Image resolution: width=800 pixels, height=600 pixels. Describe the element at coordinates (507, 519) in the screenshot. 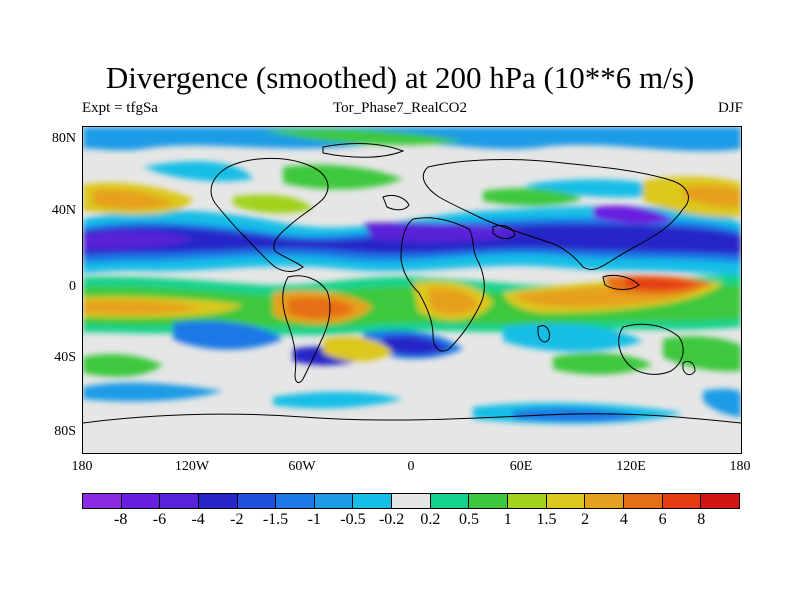

I see `colorbar-label: 1` at that location.